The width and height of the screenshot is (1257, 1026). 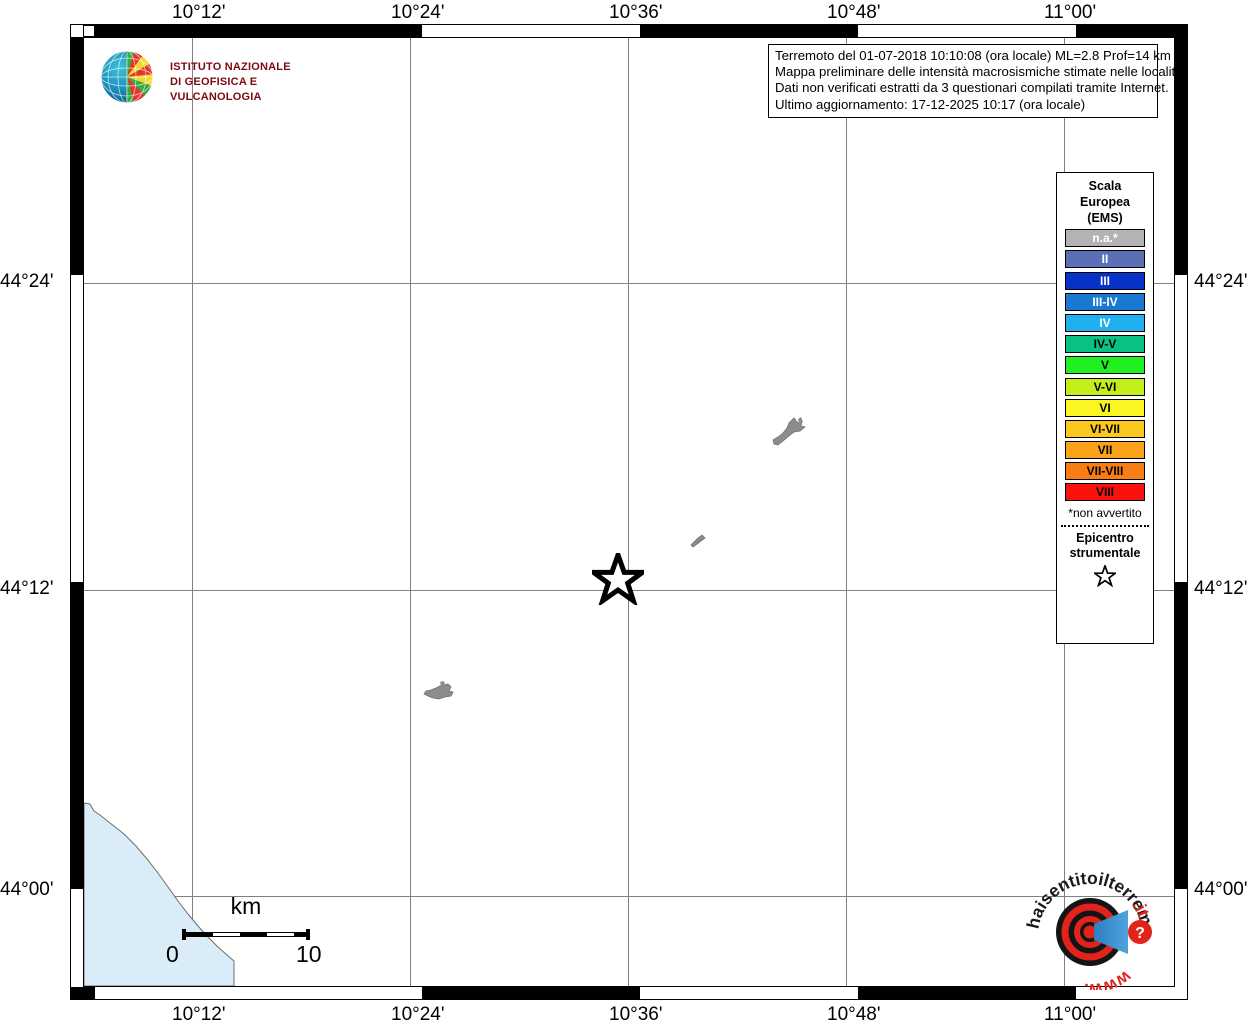 I want to click on legend-swatch-iv-v: IV-V, so click(x=1105, y=344).